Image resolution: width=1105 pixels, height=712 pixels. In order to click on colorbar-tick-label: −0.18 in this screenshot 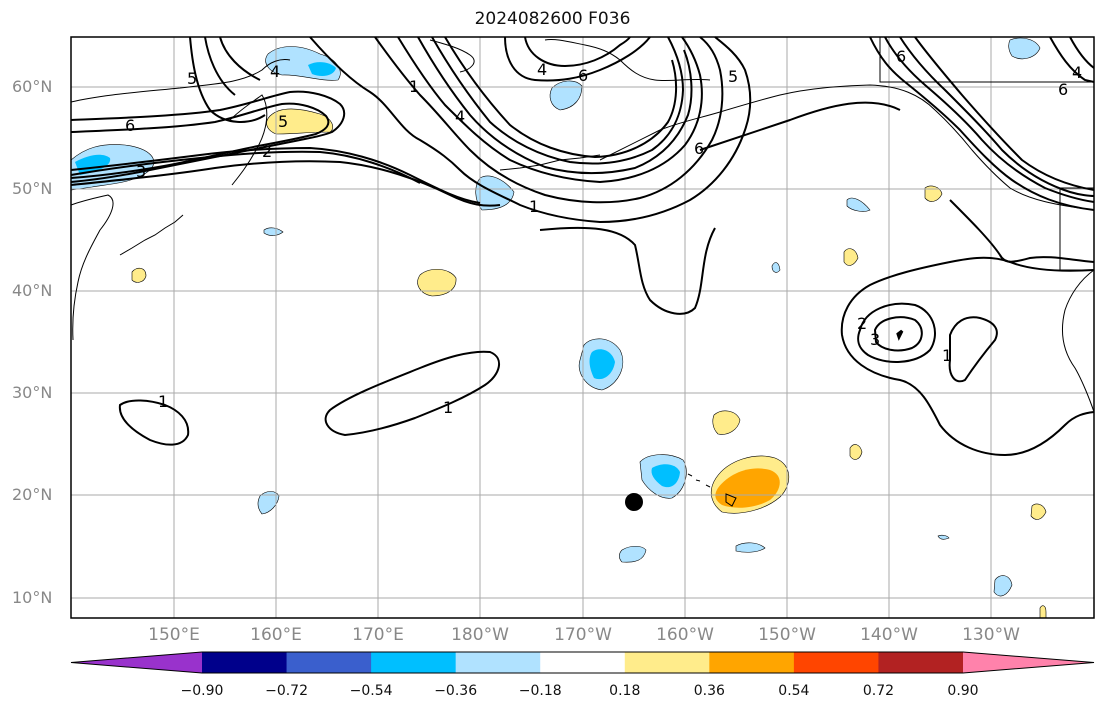, I will do `click(540, 691)`.